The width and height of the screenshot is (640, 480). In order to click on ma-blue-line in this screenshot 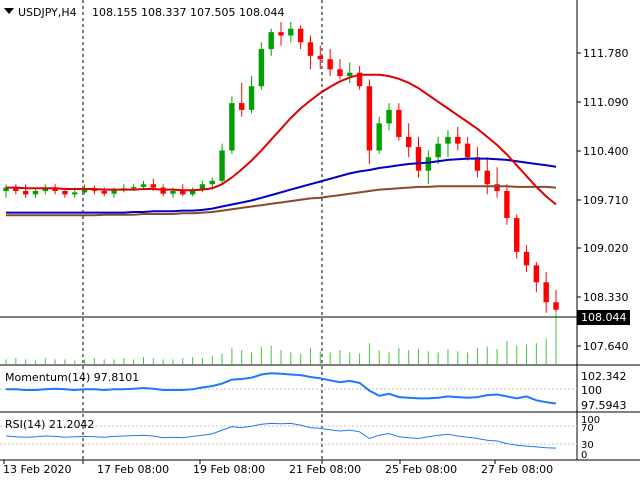, I will do `click(281, 185)`.